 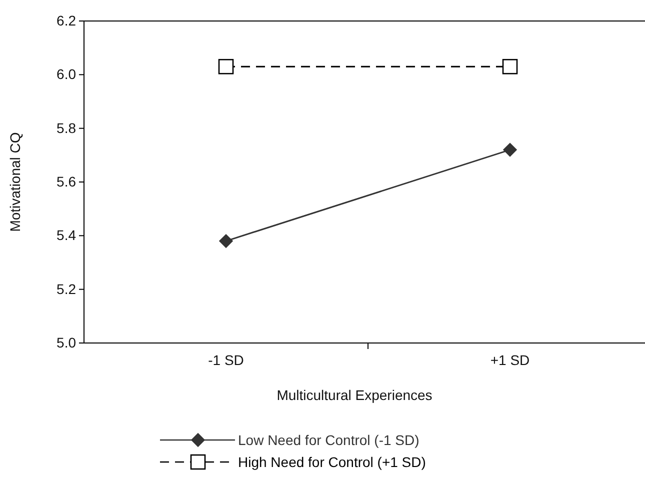 What do you see at coordinates (332, 462) in the screenshot?
I see `legend-label: High Need for Control (+1 SD)` at bounding box center [332, 462].